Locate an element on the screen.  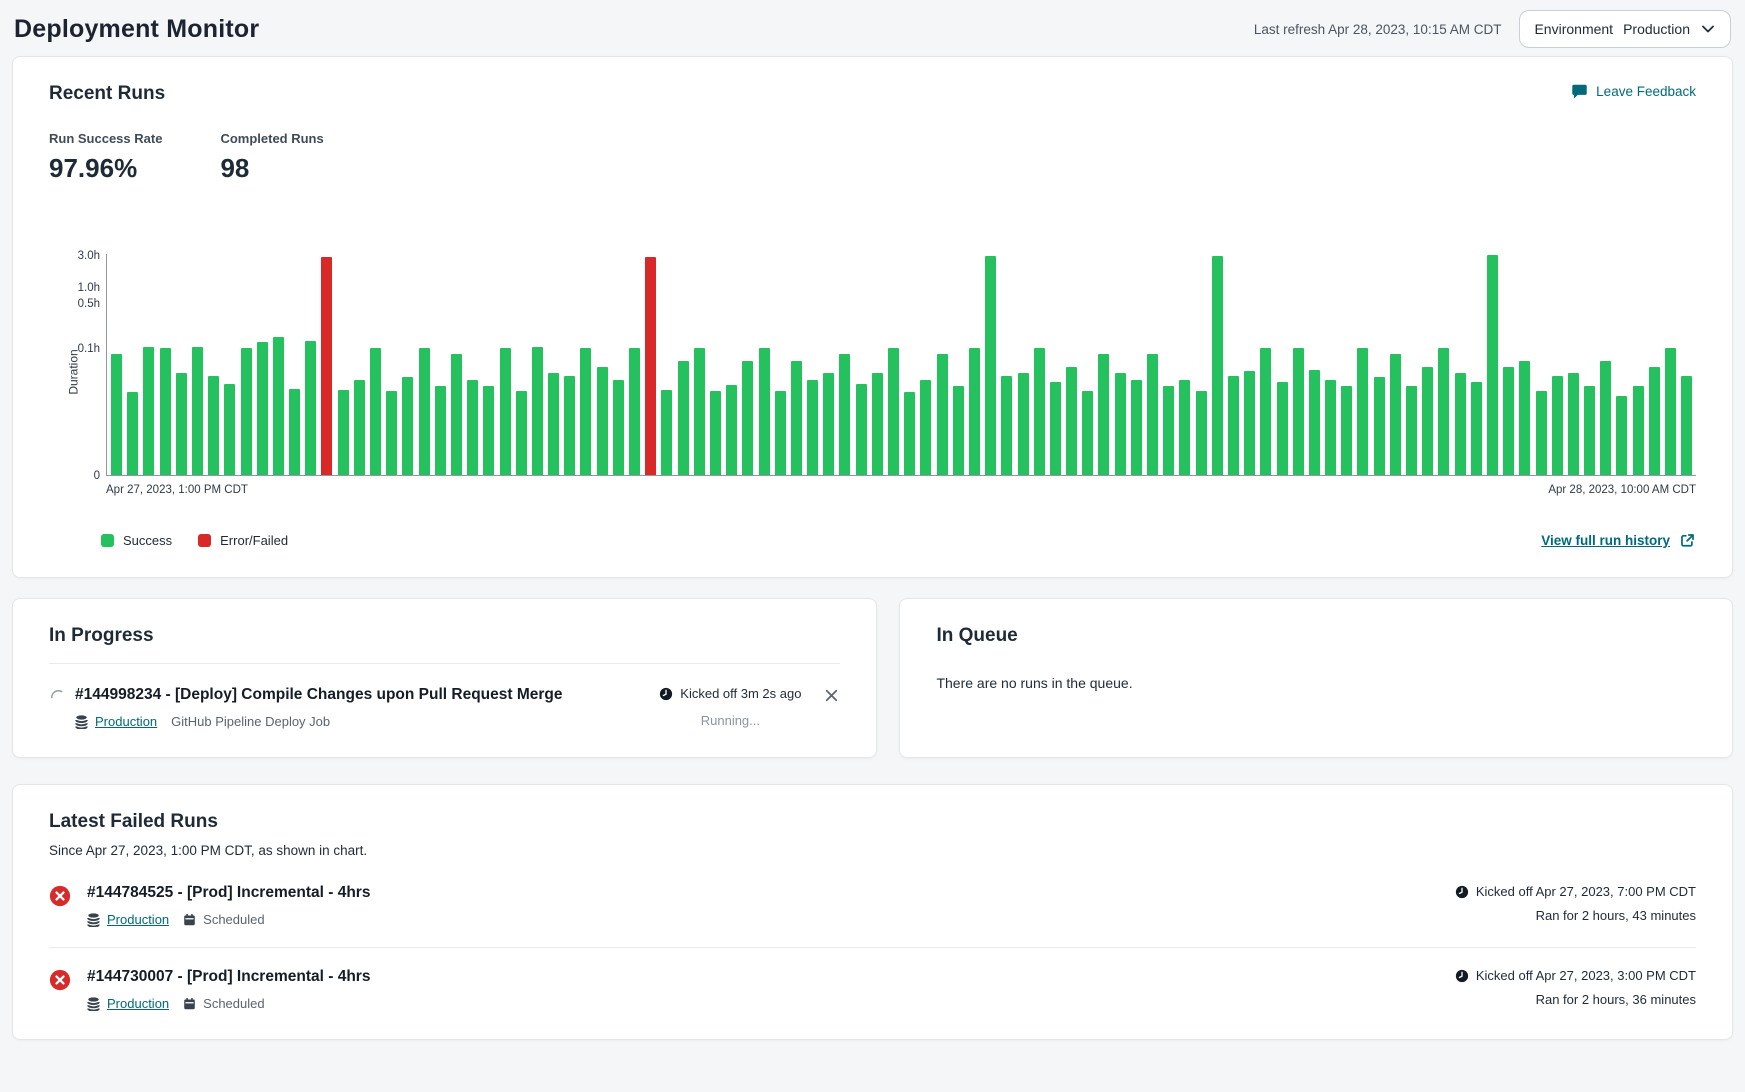
leave-feedback-label: Leave Feedback is located at coordinates (1646, 91).